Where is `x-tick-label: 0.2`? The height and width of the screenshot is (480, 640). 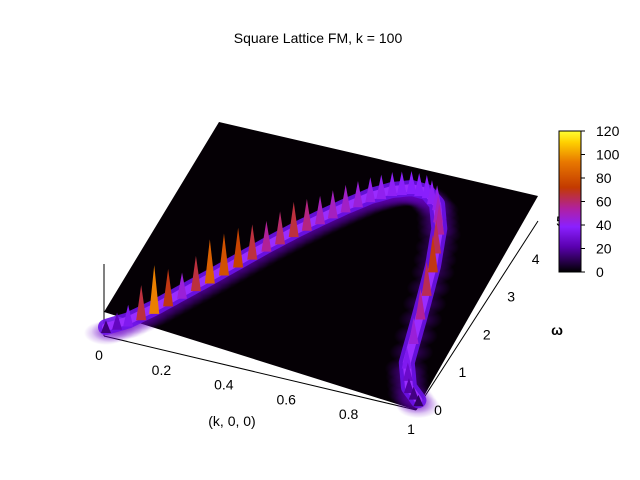
x-tick-label: 0.2 is located at coordinates (162, 370).